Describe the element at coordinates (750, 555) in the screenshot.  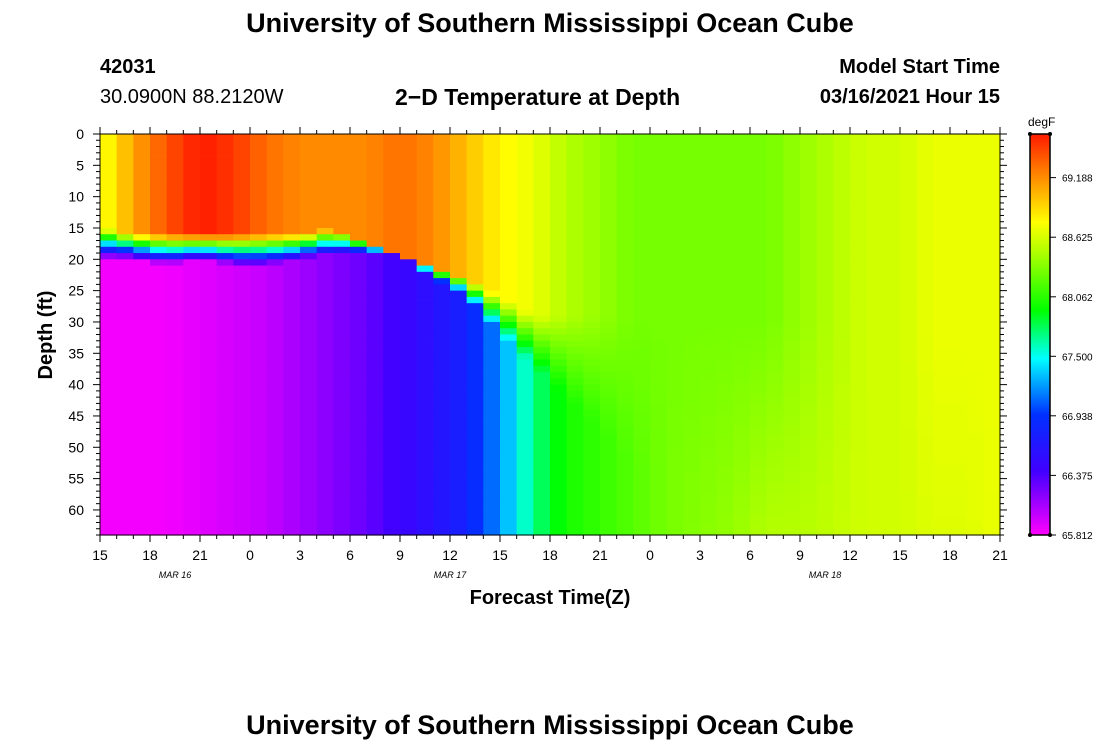
I see `x-tick-label: 6` at that location.